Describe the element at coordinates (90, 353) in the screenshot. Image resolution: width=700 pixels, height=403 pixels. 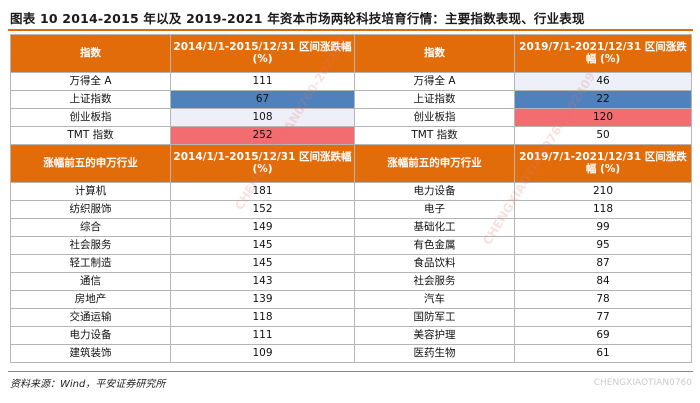
I see `industry-name-left: 建筑装饰` at that location.